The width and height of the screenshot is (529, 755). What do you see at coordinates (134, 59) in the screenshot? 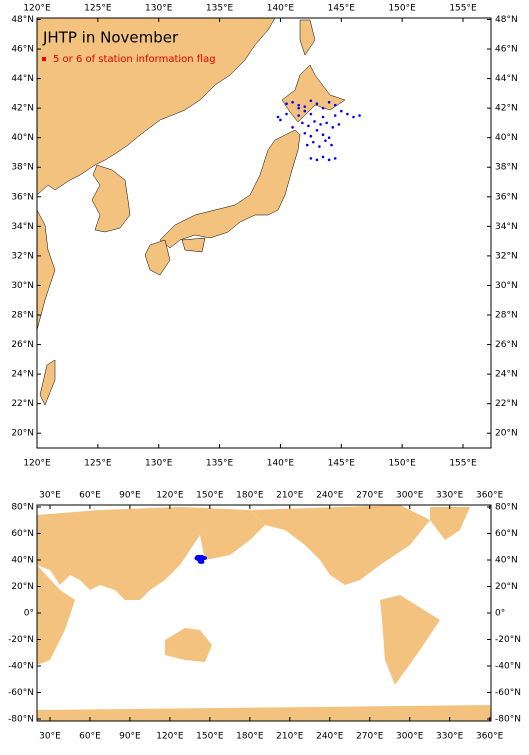
I see `legend-label: 5 or 6 of station information flag` at bounding box center [134, 59].